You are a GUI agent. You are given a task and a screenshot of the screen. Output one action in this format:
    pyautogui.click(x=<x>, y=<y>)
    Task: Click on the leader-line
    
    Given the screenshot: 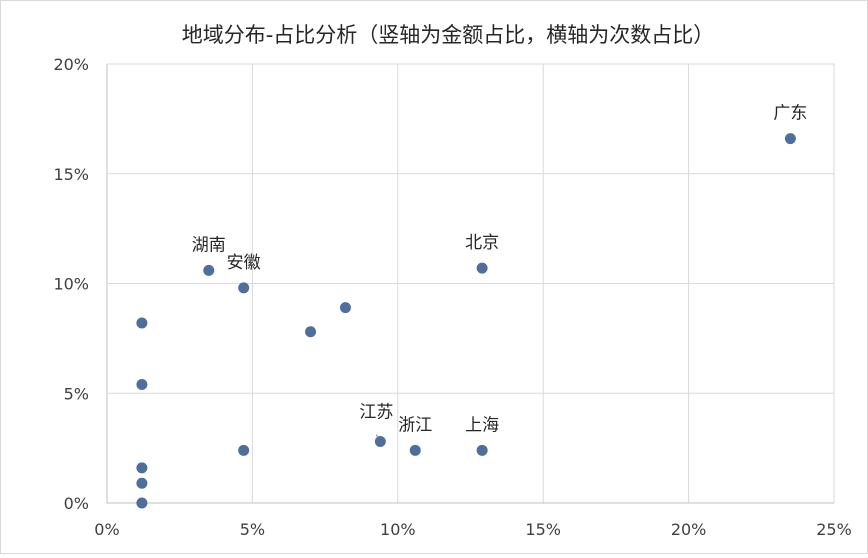 What is the action you would take?
    pyautogui.click(x=377, y=436)
    